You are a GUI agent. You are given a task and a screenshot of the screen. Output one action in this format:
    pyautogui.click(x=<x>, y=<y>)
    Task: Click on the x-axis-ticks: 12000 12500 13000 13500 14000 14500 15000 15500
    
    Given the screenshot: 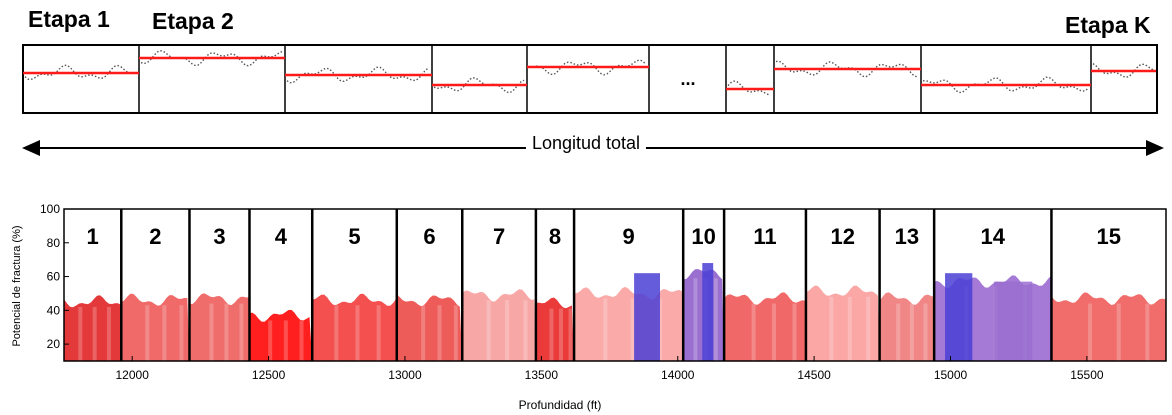 What is the action you would take?
    pyautogui.click(x=610, y=369)
    